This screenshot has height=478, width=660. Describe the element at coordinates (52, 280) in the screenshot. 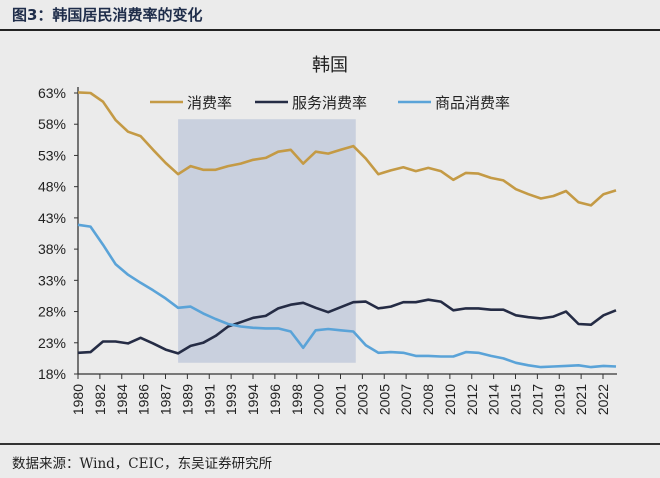

I see `y-tick-label: 33%` at that location.